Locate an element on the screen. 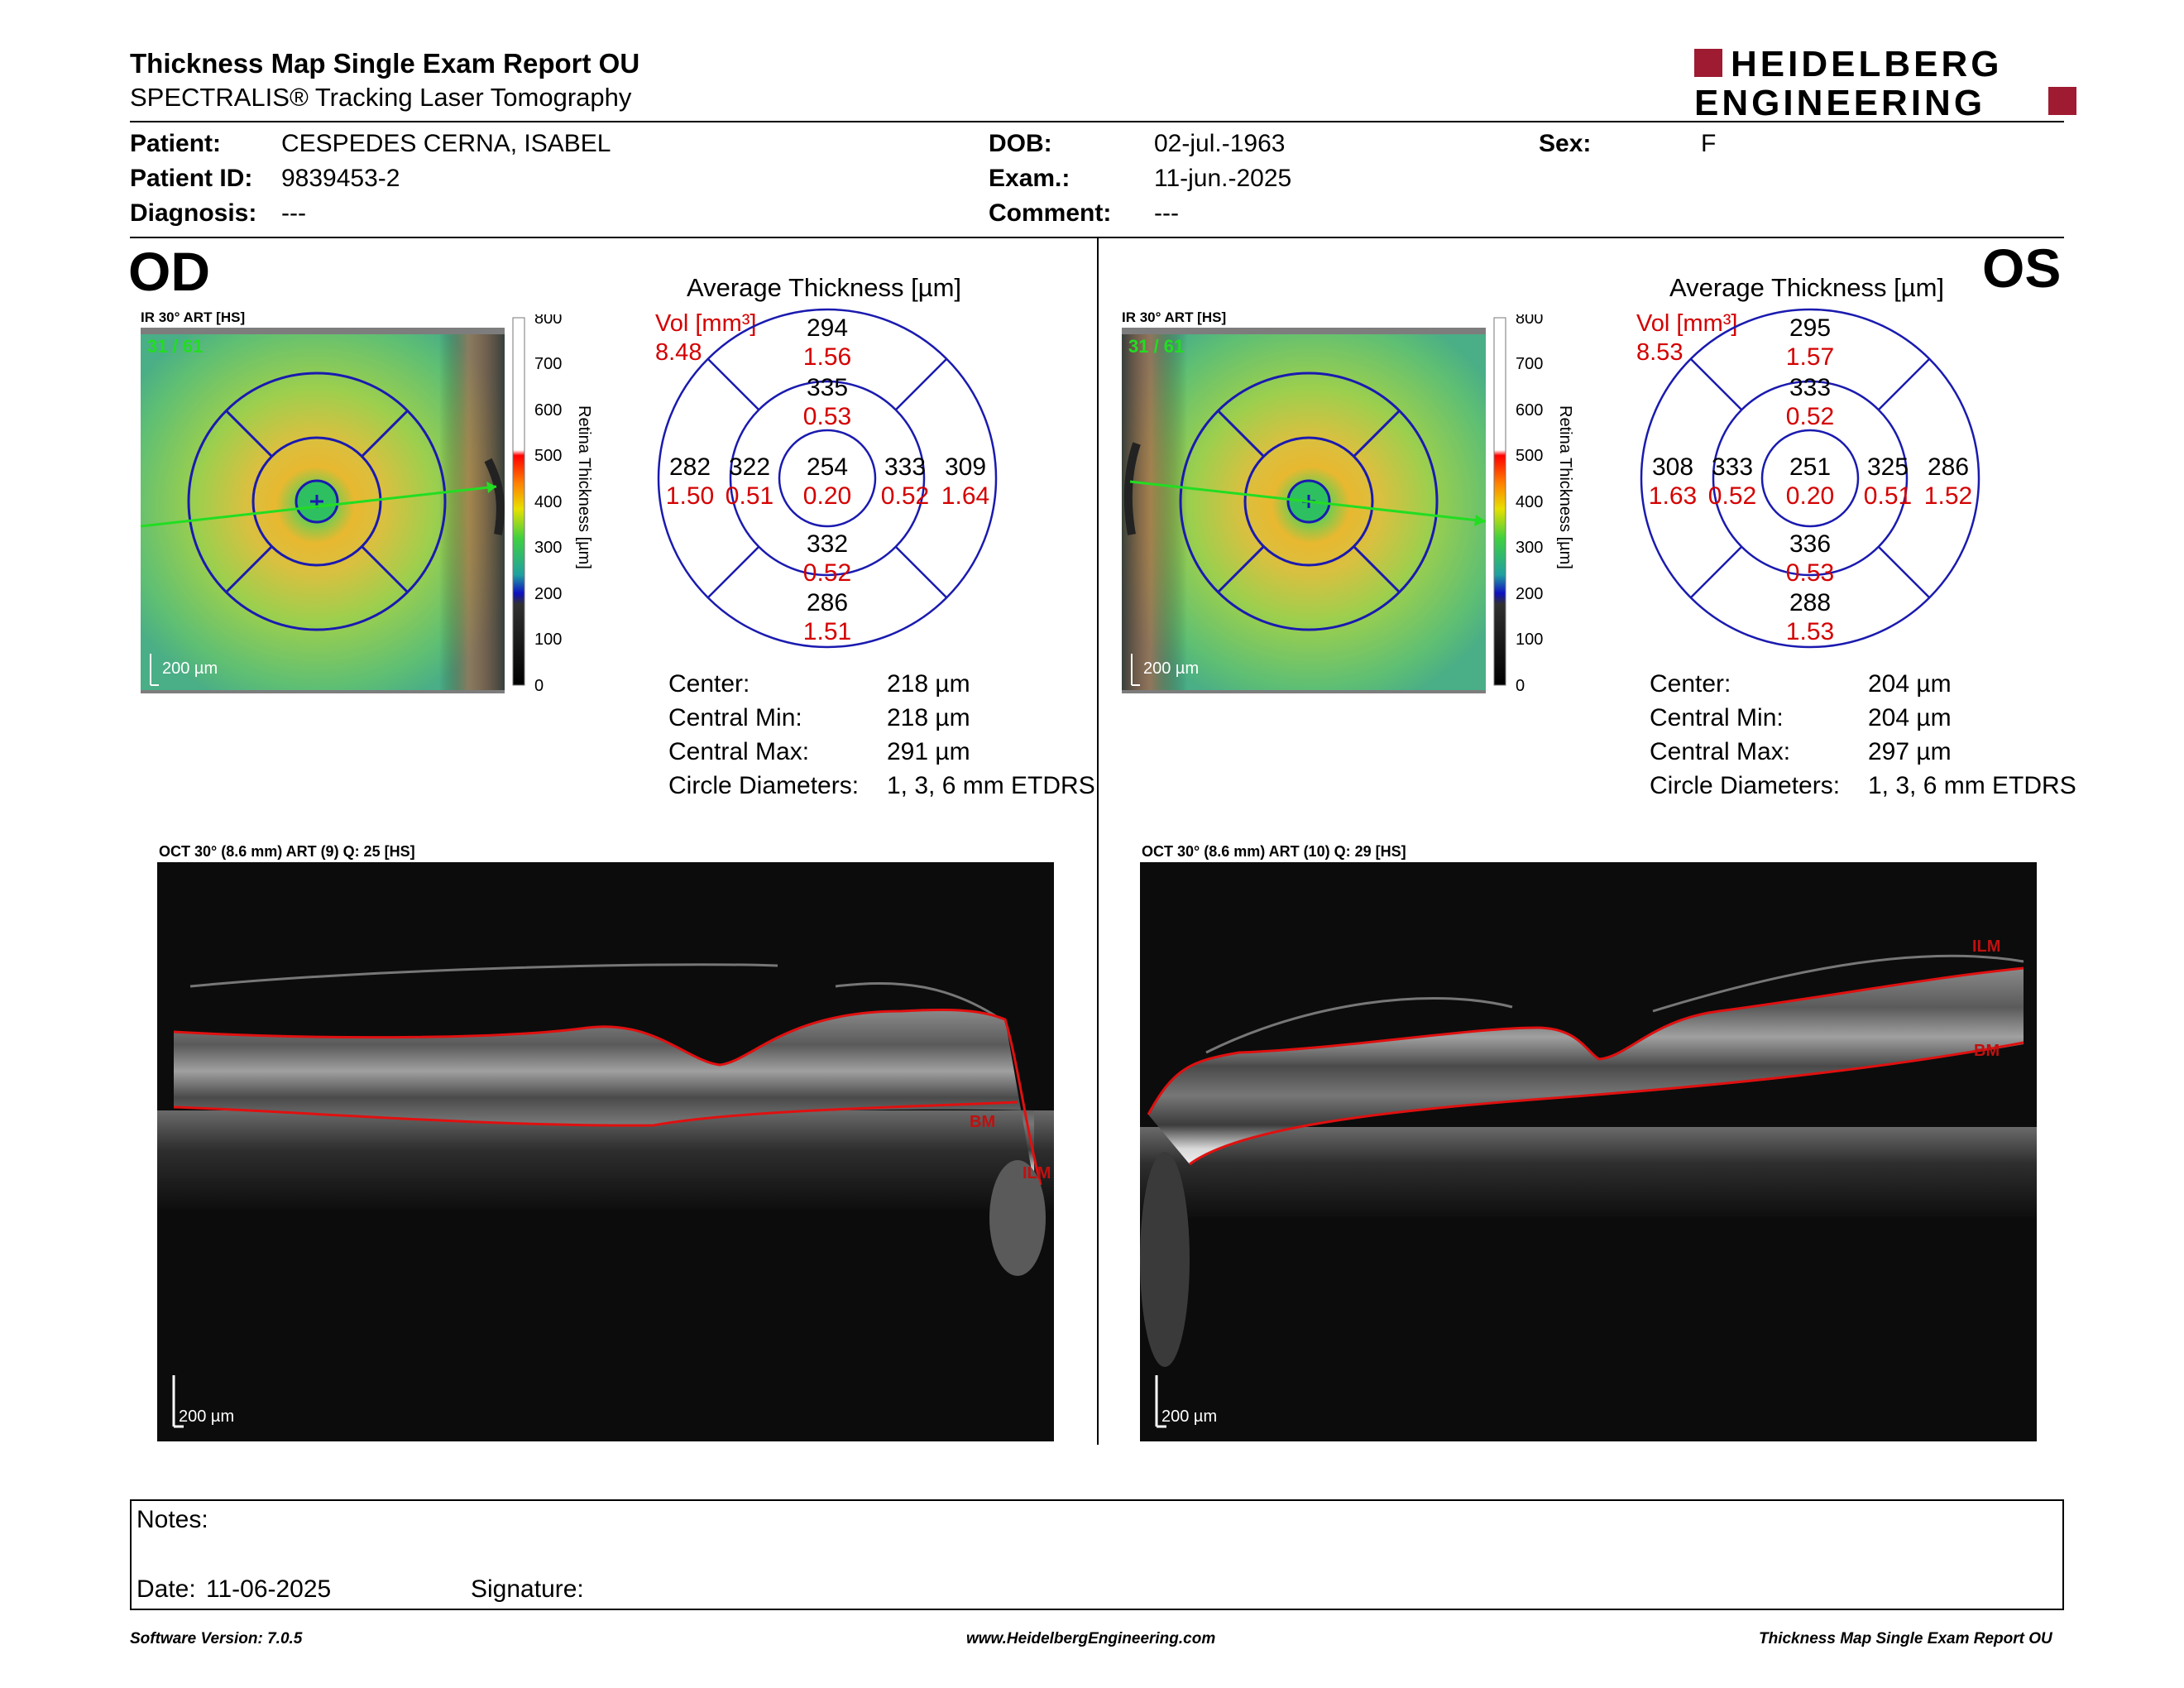  patient-label: Patient: is located at coordinates (176, 143).